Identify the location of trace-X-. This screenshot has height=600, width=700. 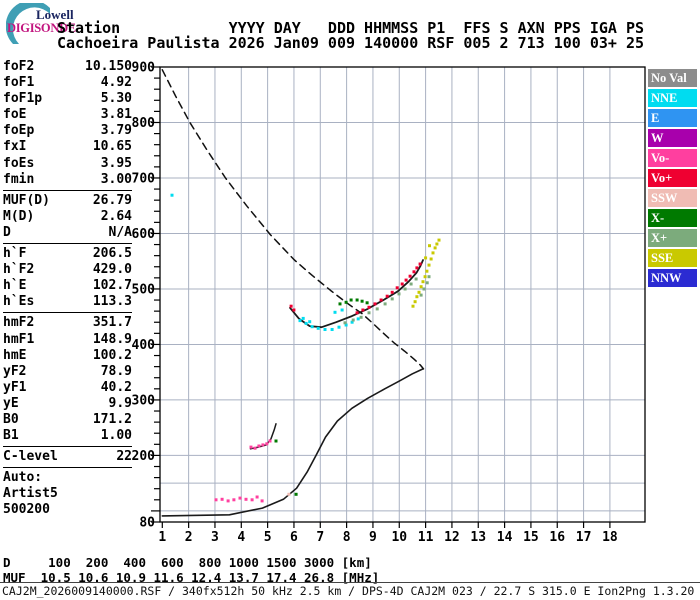
(321, 397).